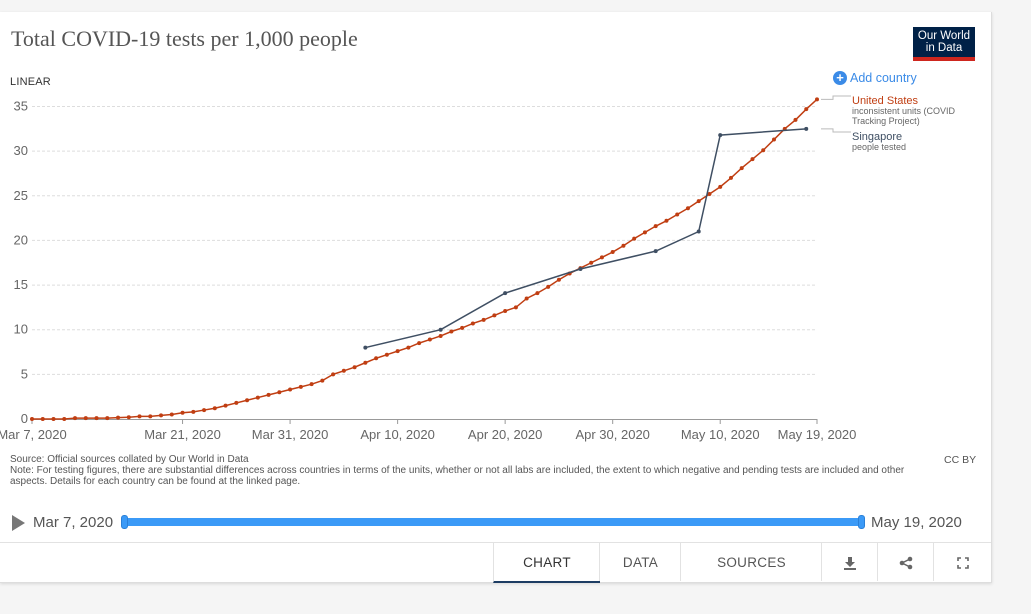 The image size is (1031, 614). Describe the element at coordinates (21, 284) in the screenshot. I see `y-tick-label: 15` at that location.